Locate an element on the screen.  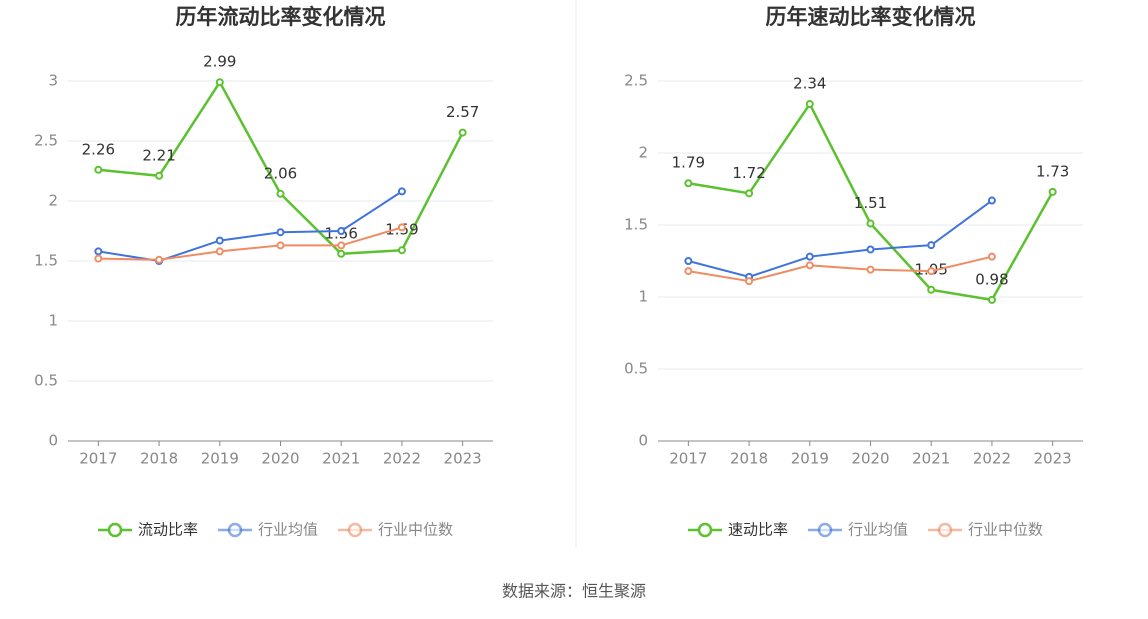
data-label: 1.79 is located at coordinates (688, 163).